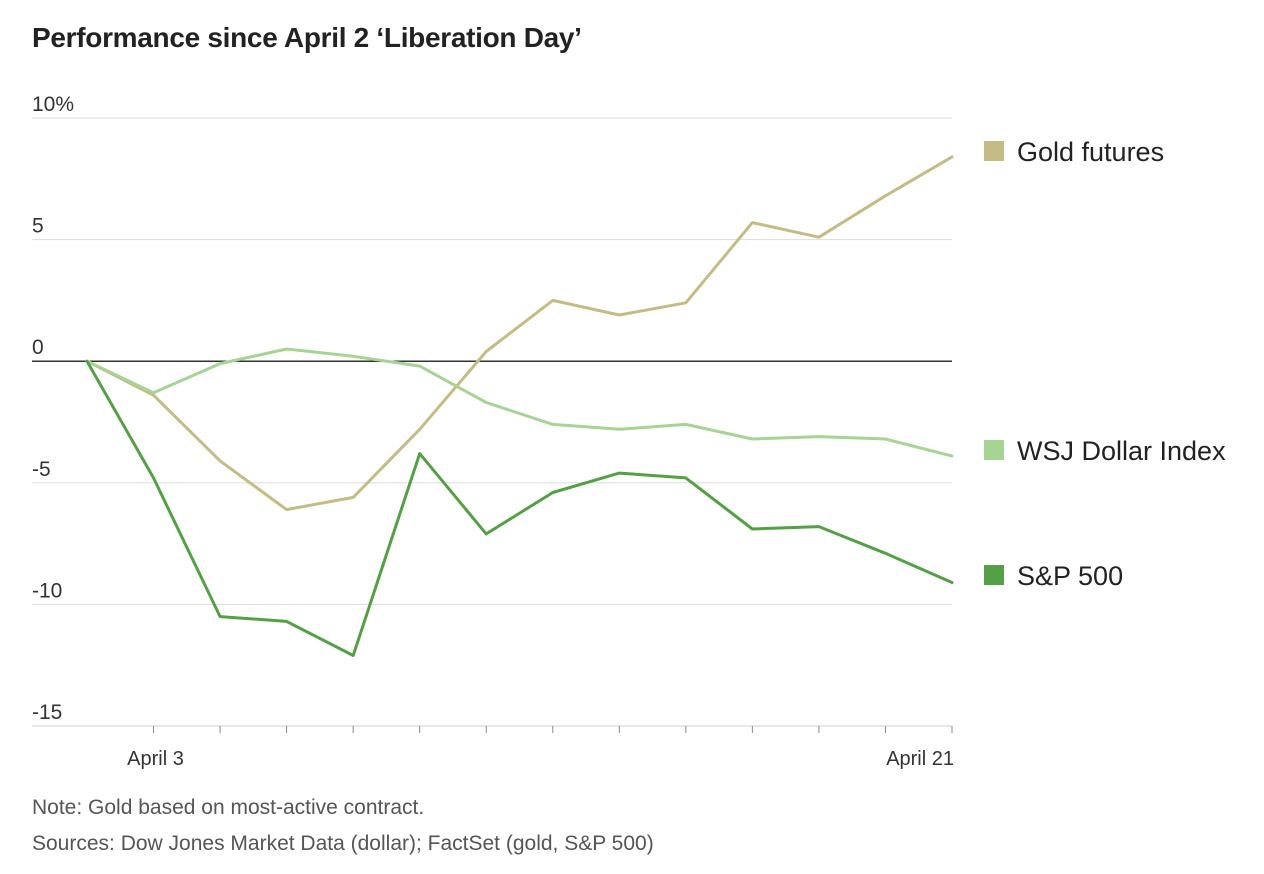 This screenshot has width=1264, height=874. I want to click on legend-swatch-gold-futures, so click(994, 151).